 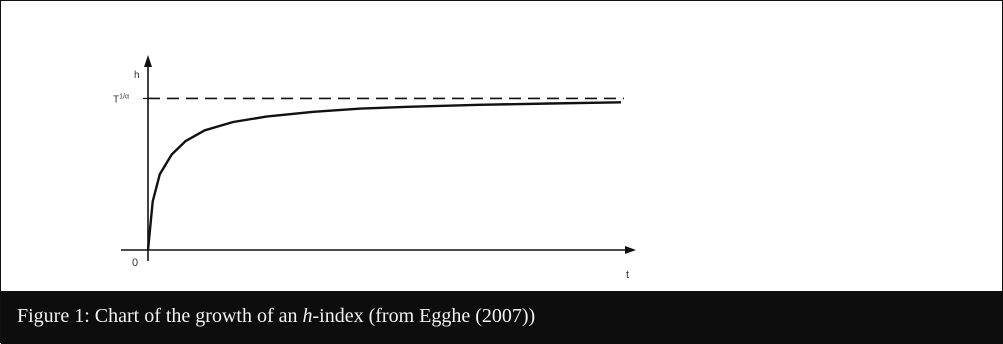 What do you see at coordinates (124, 96) in the screenshot?
I see `asymptote-label-exponent: 1/α` at bounding box center [124, 96].